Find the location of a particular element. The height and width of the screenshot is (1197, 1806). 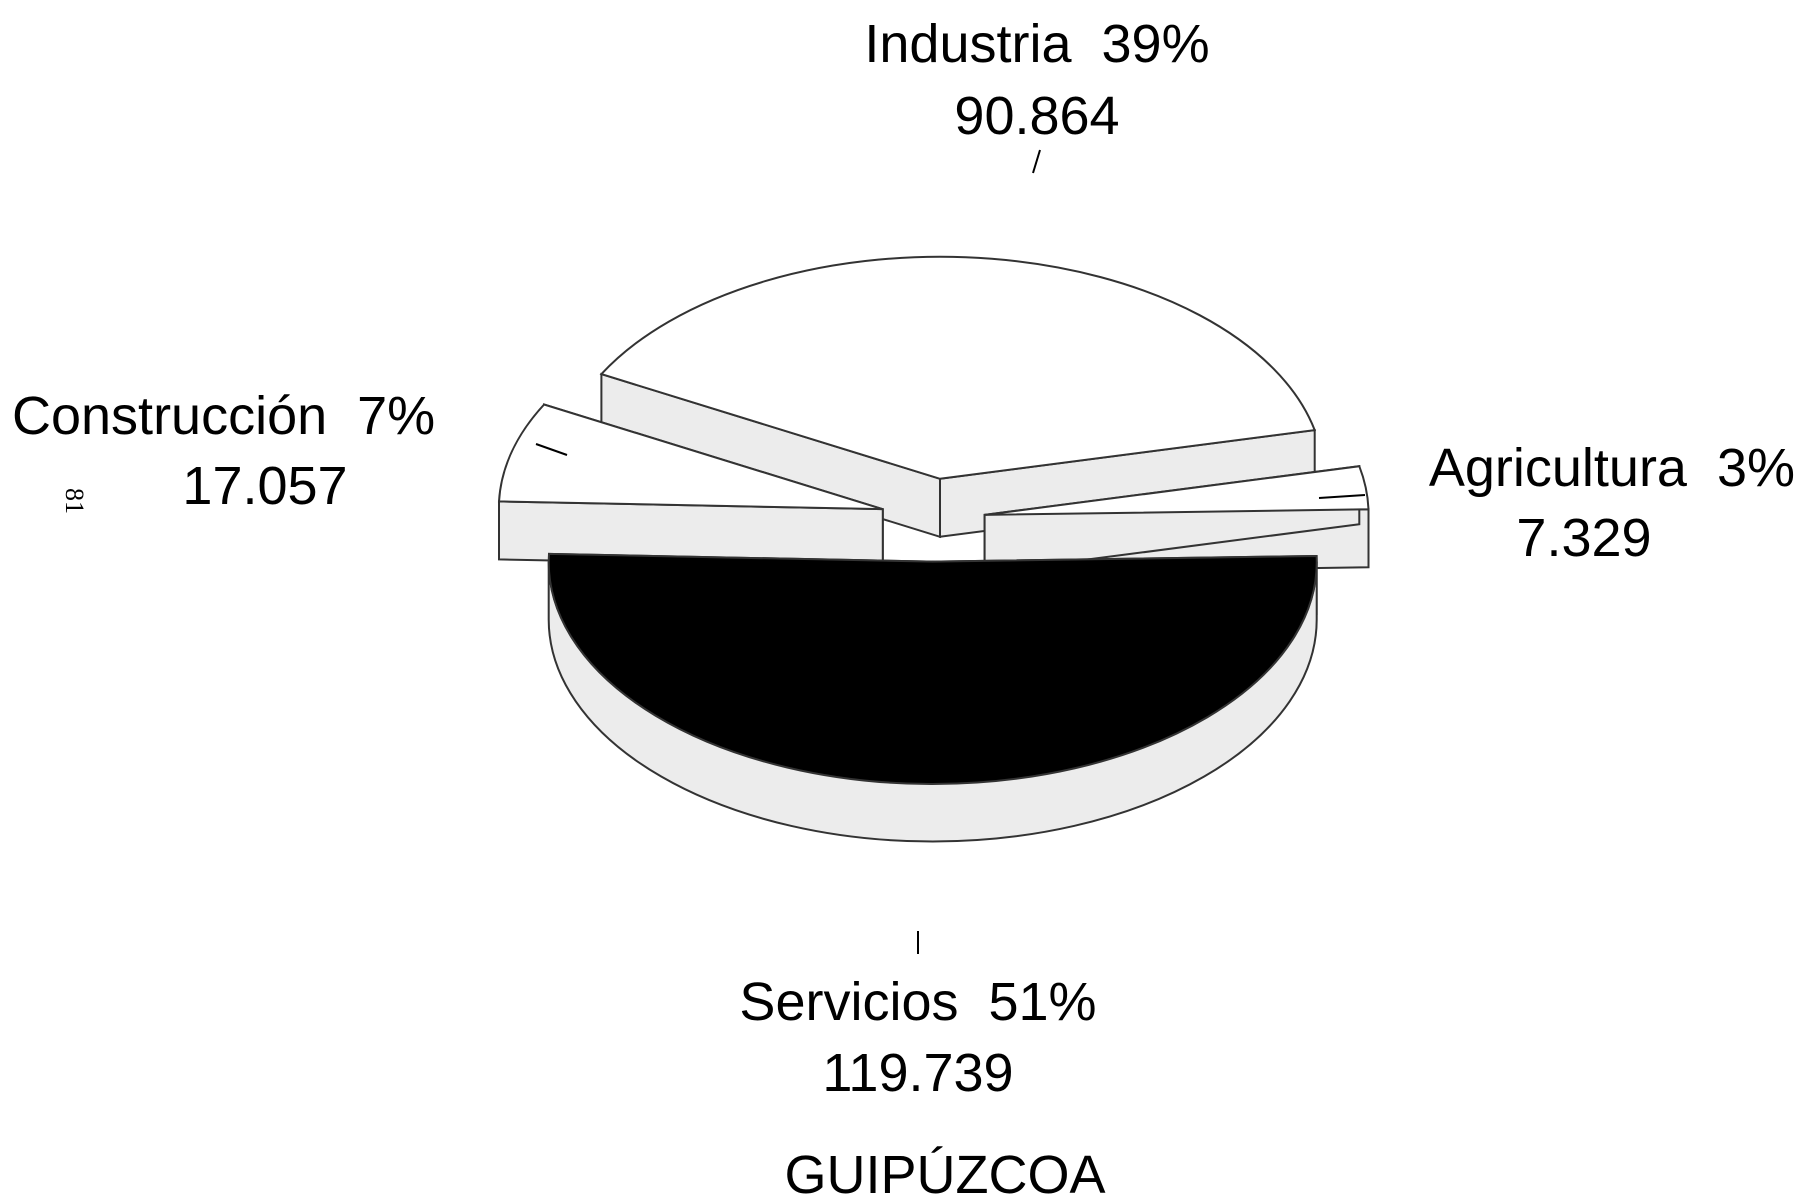

category-label: Servicios is located at coordinates (848, 1002).